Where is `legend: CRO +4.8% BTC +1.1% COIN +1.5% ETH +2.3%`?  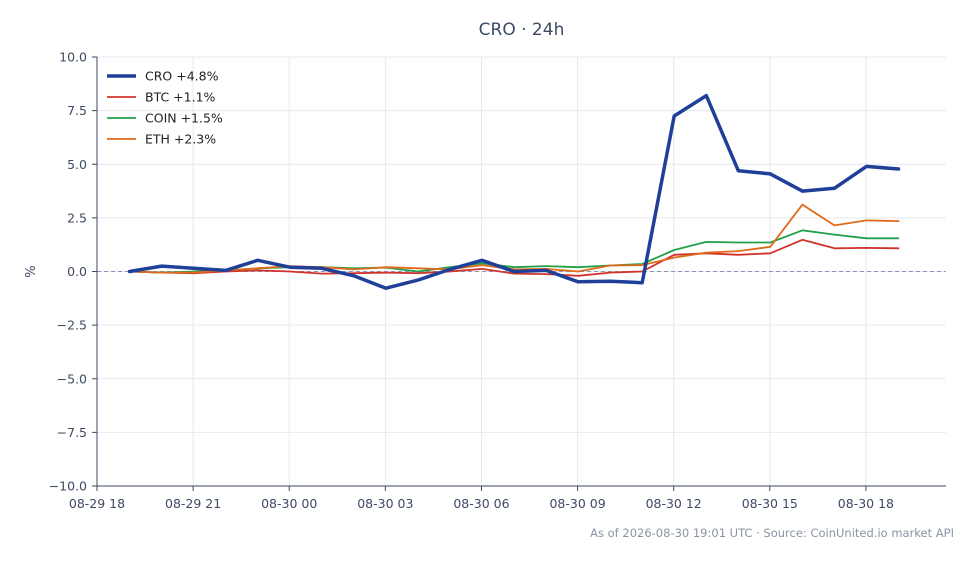
legend: CRO +4.8% BTC +1.1% COIN +1.5% ETH +2.3% is located at coordinates (165, 108).